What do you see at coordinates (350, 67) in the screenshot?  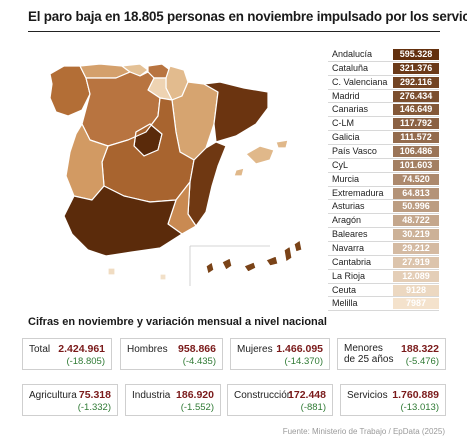 I see `region-name: Cataluña` at bounding box center [350, 67].